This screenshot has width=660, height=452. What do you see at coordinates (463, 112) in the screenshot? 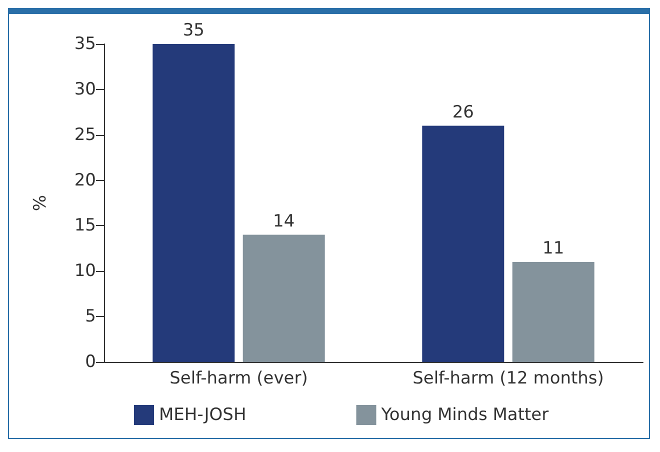
I see `data-label: 26` at bounding box center [463, 112].